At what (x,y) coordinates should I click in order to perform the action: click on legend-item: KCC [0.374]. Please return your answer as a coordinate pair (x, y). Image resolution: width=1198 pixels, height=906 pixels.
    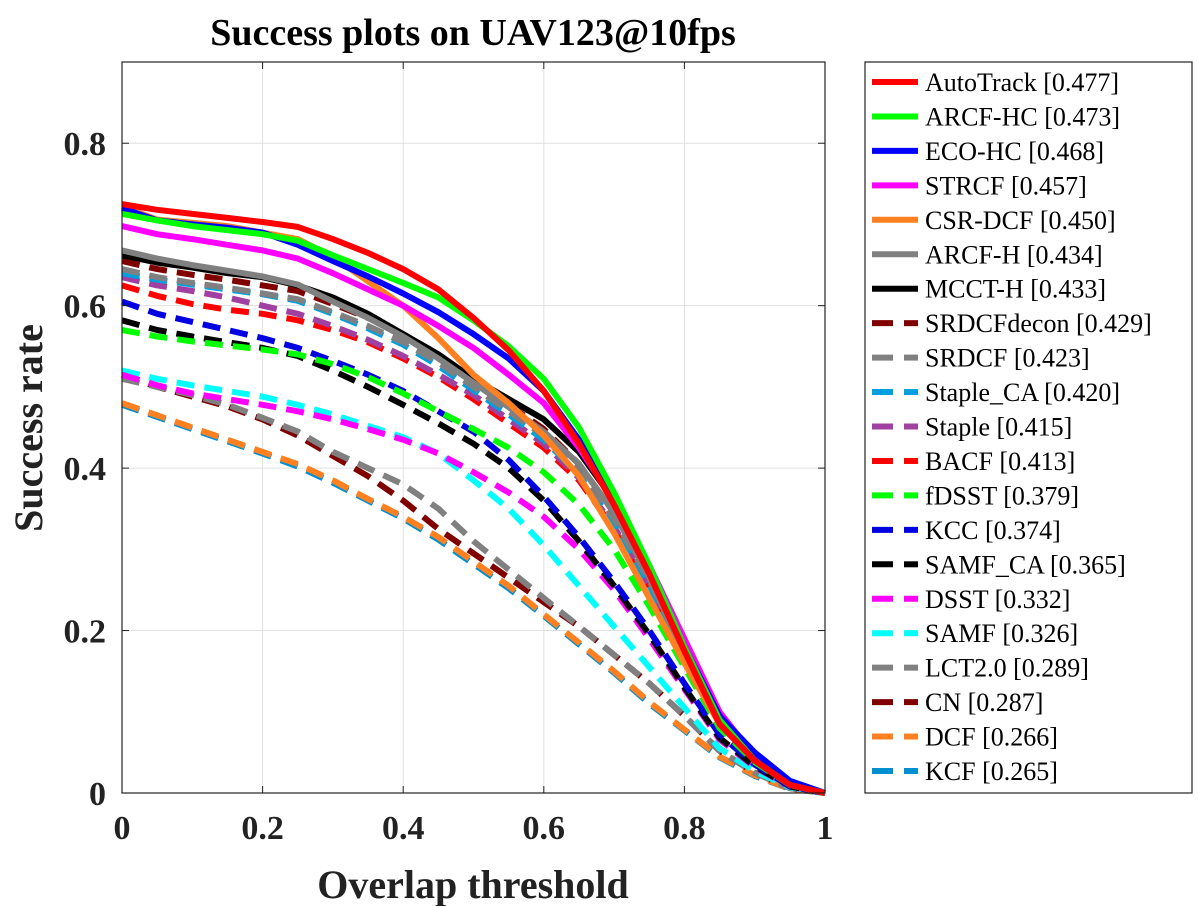
    Looking at the image, I should click on (966, 530).